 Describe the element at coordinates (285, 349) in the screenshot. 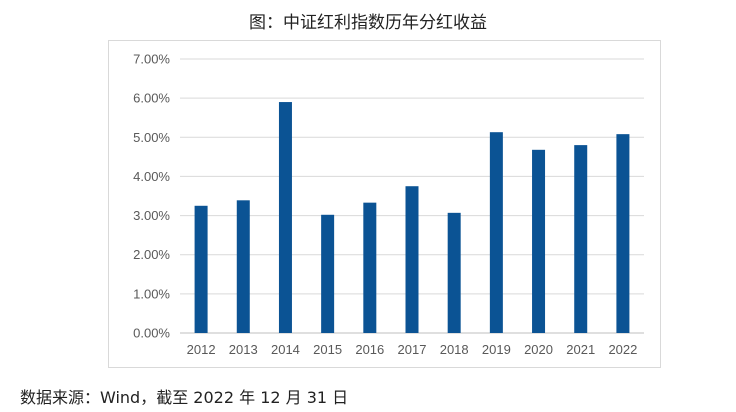

I see `x-tick-label: 2014` at that location.